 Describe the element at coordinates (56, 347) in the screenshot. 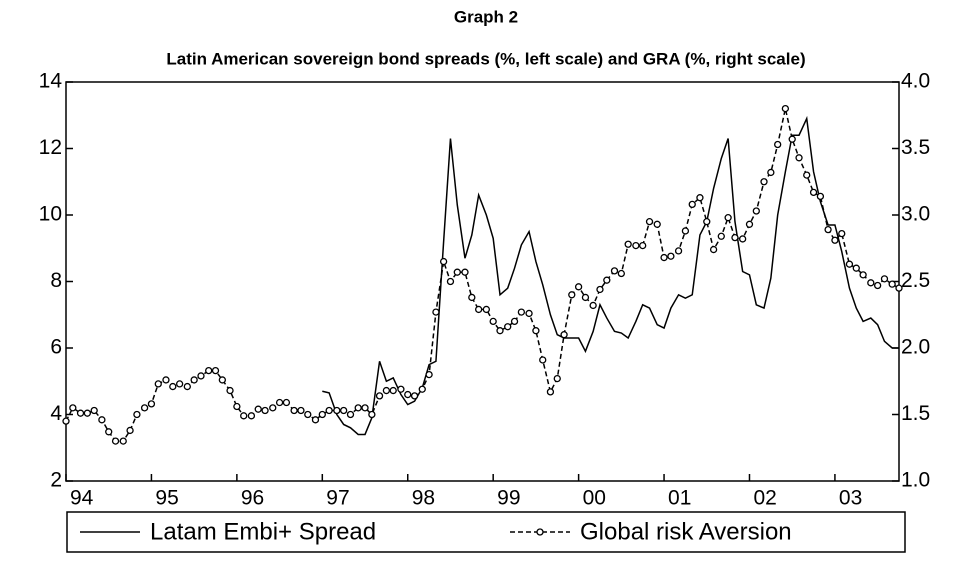

I see `y-tick-label: 6` at that location.